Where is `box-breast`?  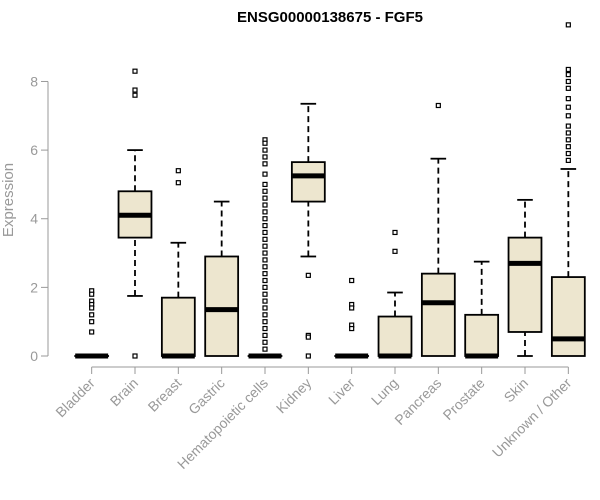 box-breast is located at coordinates (178, 263).